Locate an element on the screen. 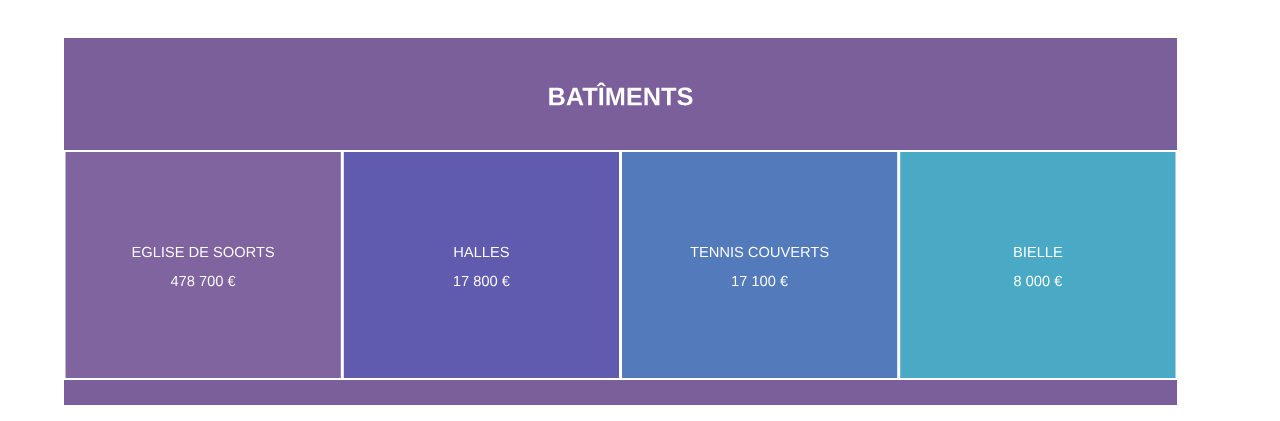 The width and height of the screenshot is (1280, 421). category-label: TENNIS COUVERTS is located at coordinates (759, 252).